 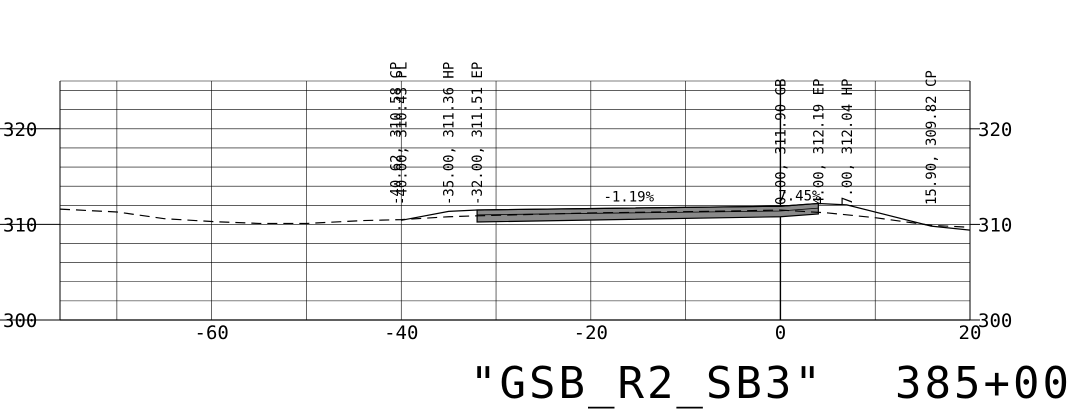 I want to click on y-tick-label: 310, so click(x=20, y=225).